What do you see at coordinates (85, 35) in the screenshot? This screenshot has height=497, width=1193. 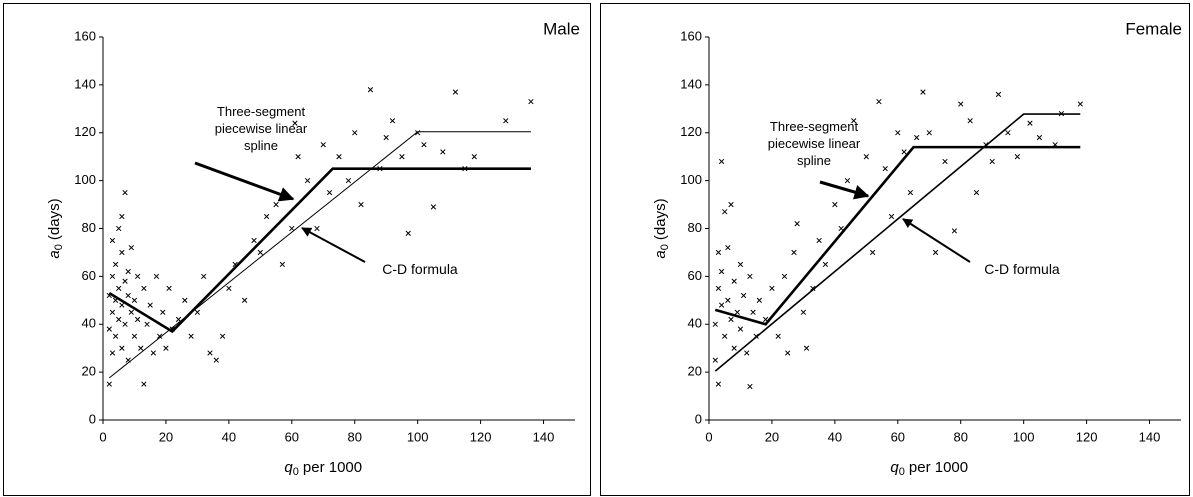 I see `y-tick-label: 160` at bounding box center [85, 35].